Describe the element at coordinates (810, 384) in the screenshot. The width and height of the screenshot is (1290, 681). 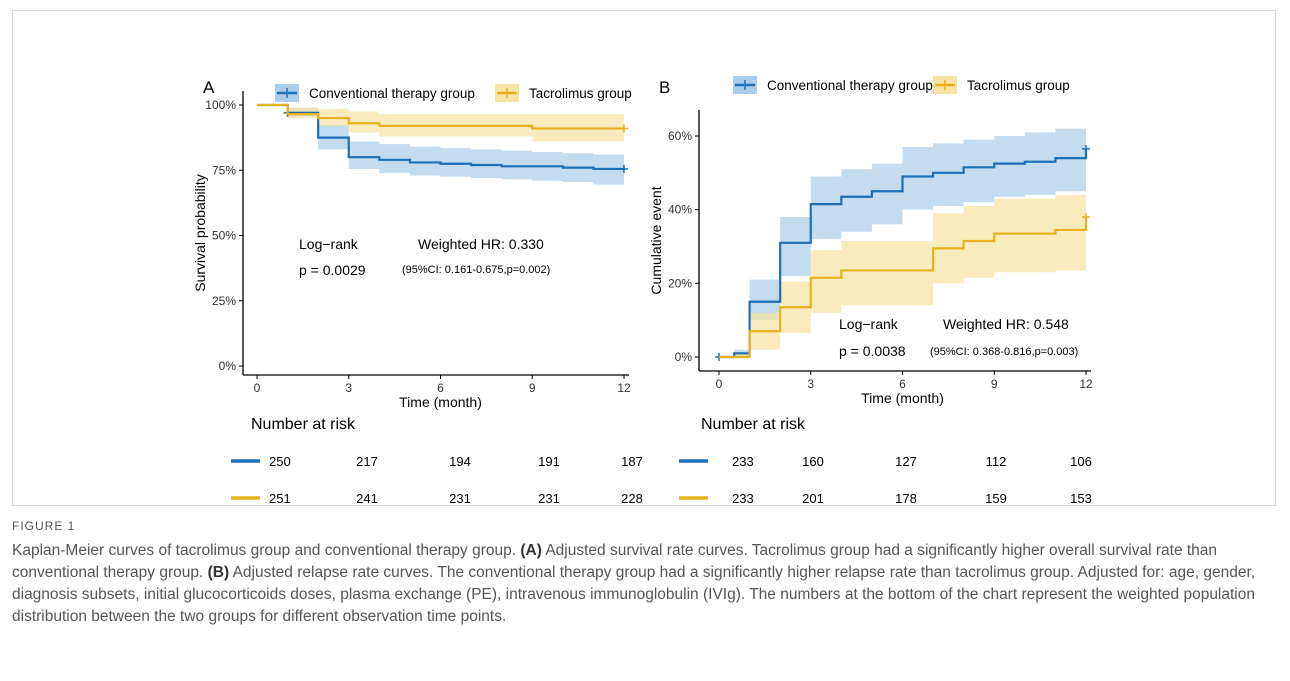
I see `panel-b-x-tick-label: 3` at that location.